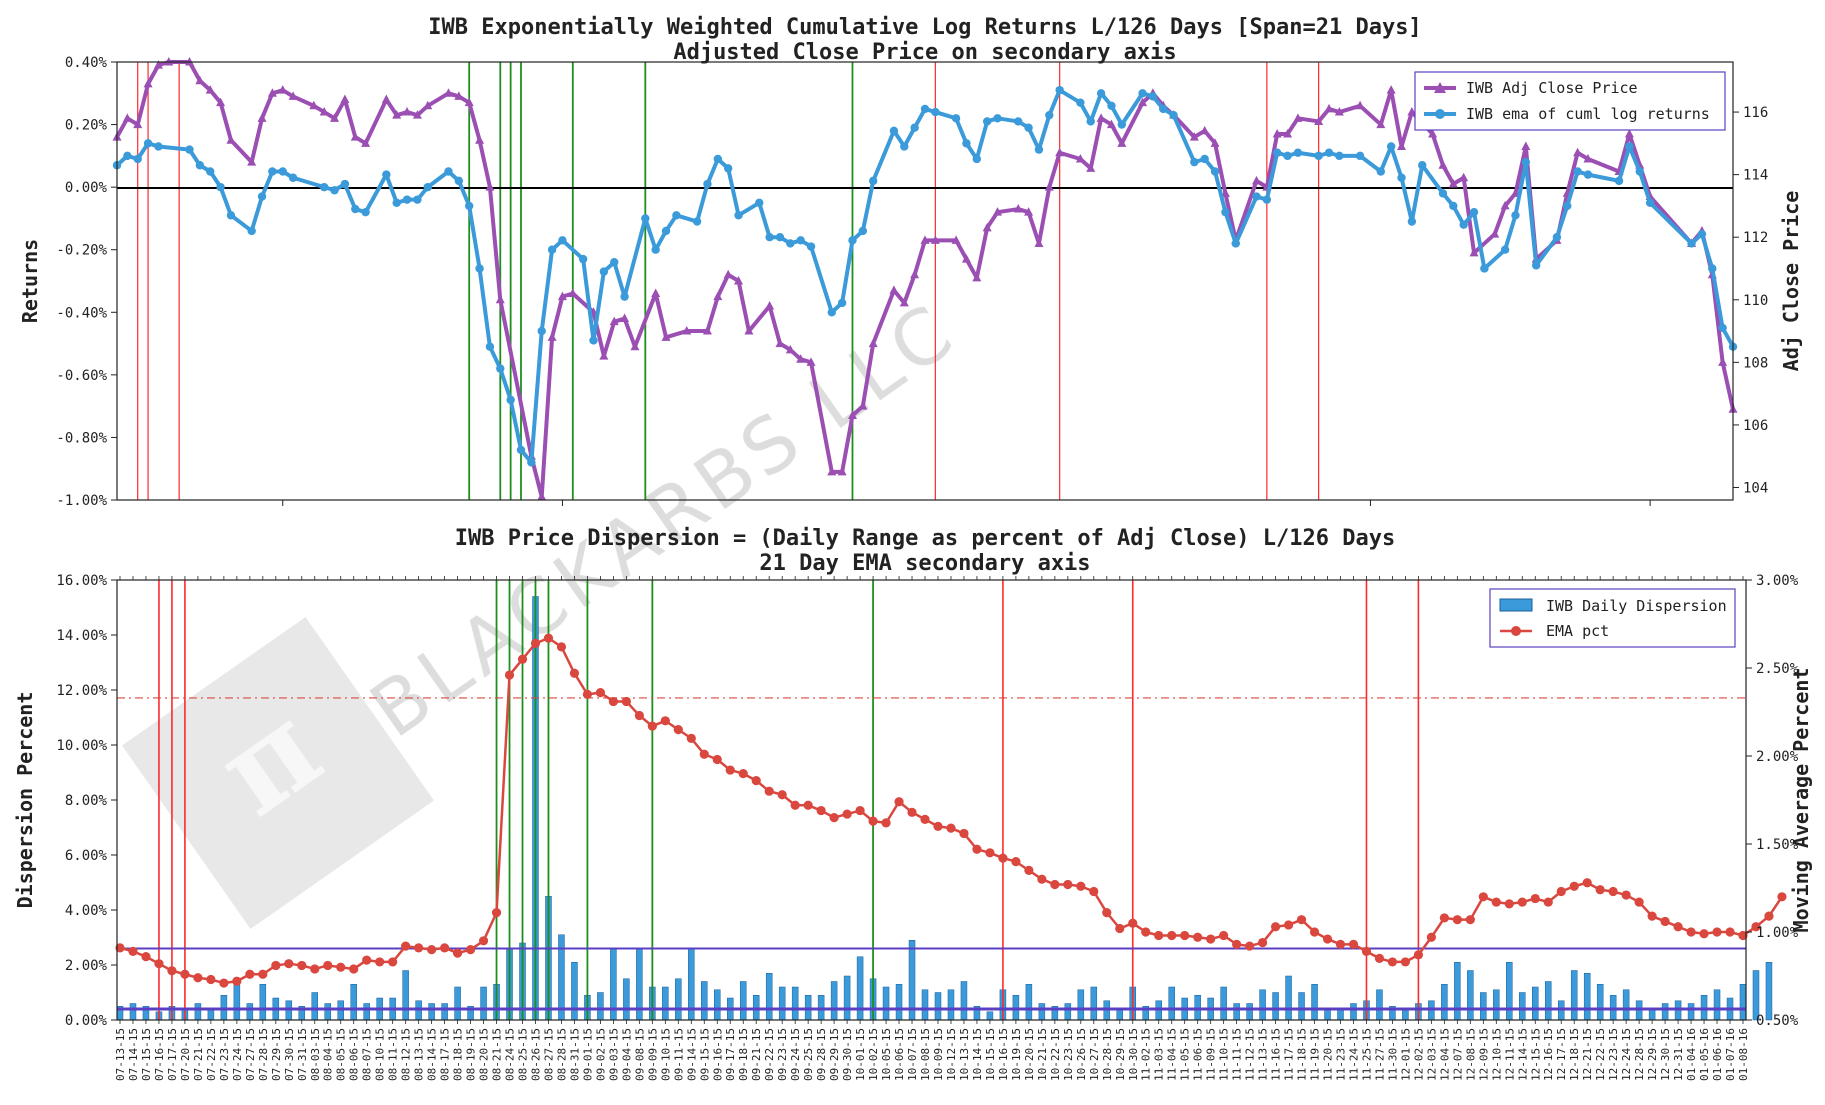 This screenshot has height=1105, width=1825. What do you see at coordinates (419, 1054) in the screenshot?
I see `date-label: 08-13-15` at bounding box center [419, 1054].